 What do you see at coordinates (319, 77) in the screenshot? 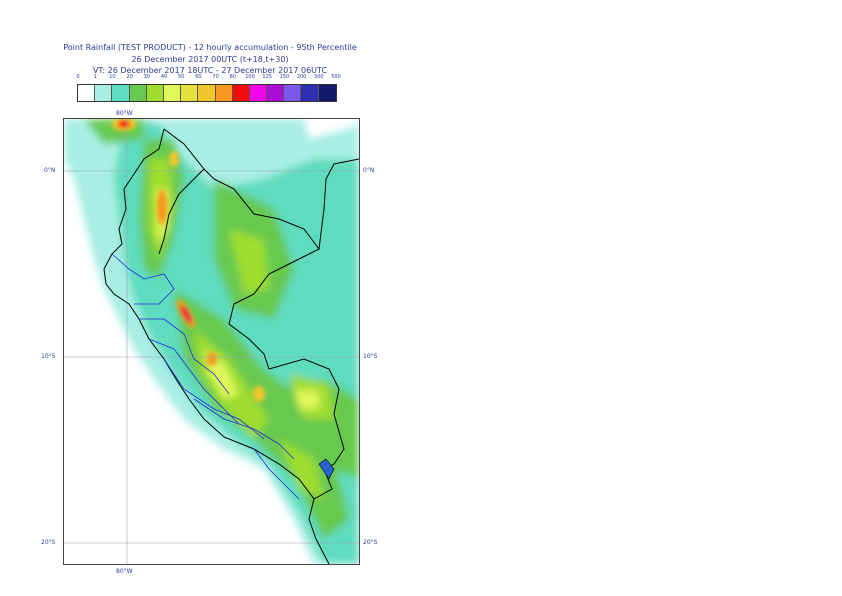
I see `legend-tick-label: 300` at bounding box center [319, 77].